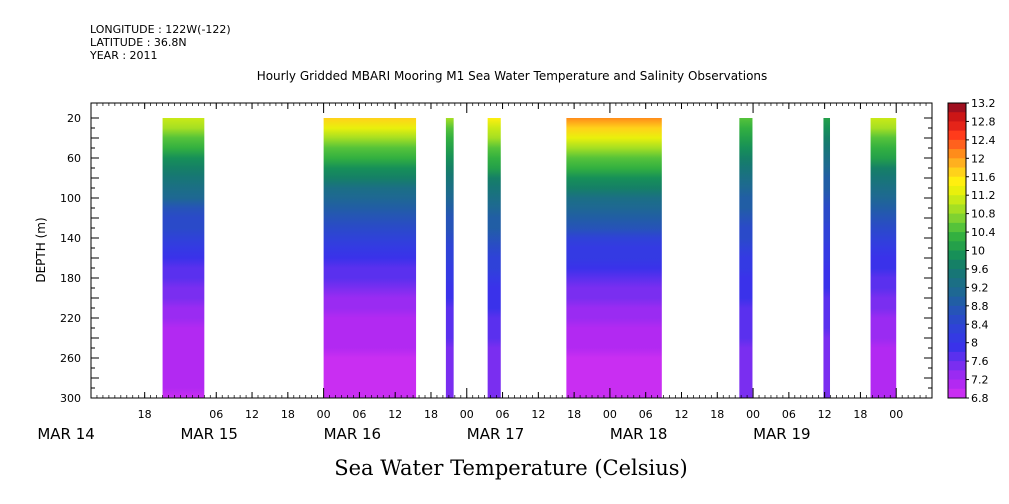 The image size is (1009, 504). Describe the element at coordinates (980, 287) in the screenshot. I see `colorbar-label: 9.2` at that location.